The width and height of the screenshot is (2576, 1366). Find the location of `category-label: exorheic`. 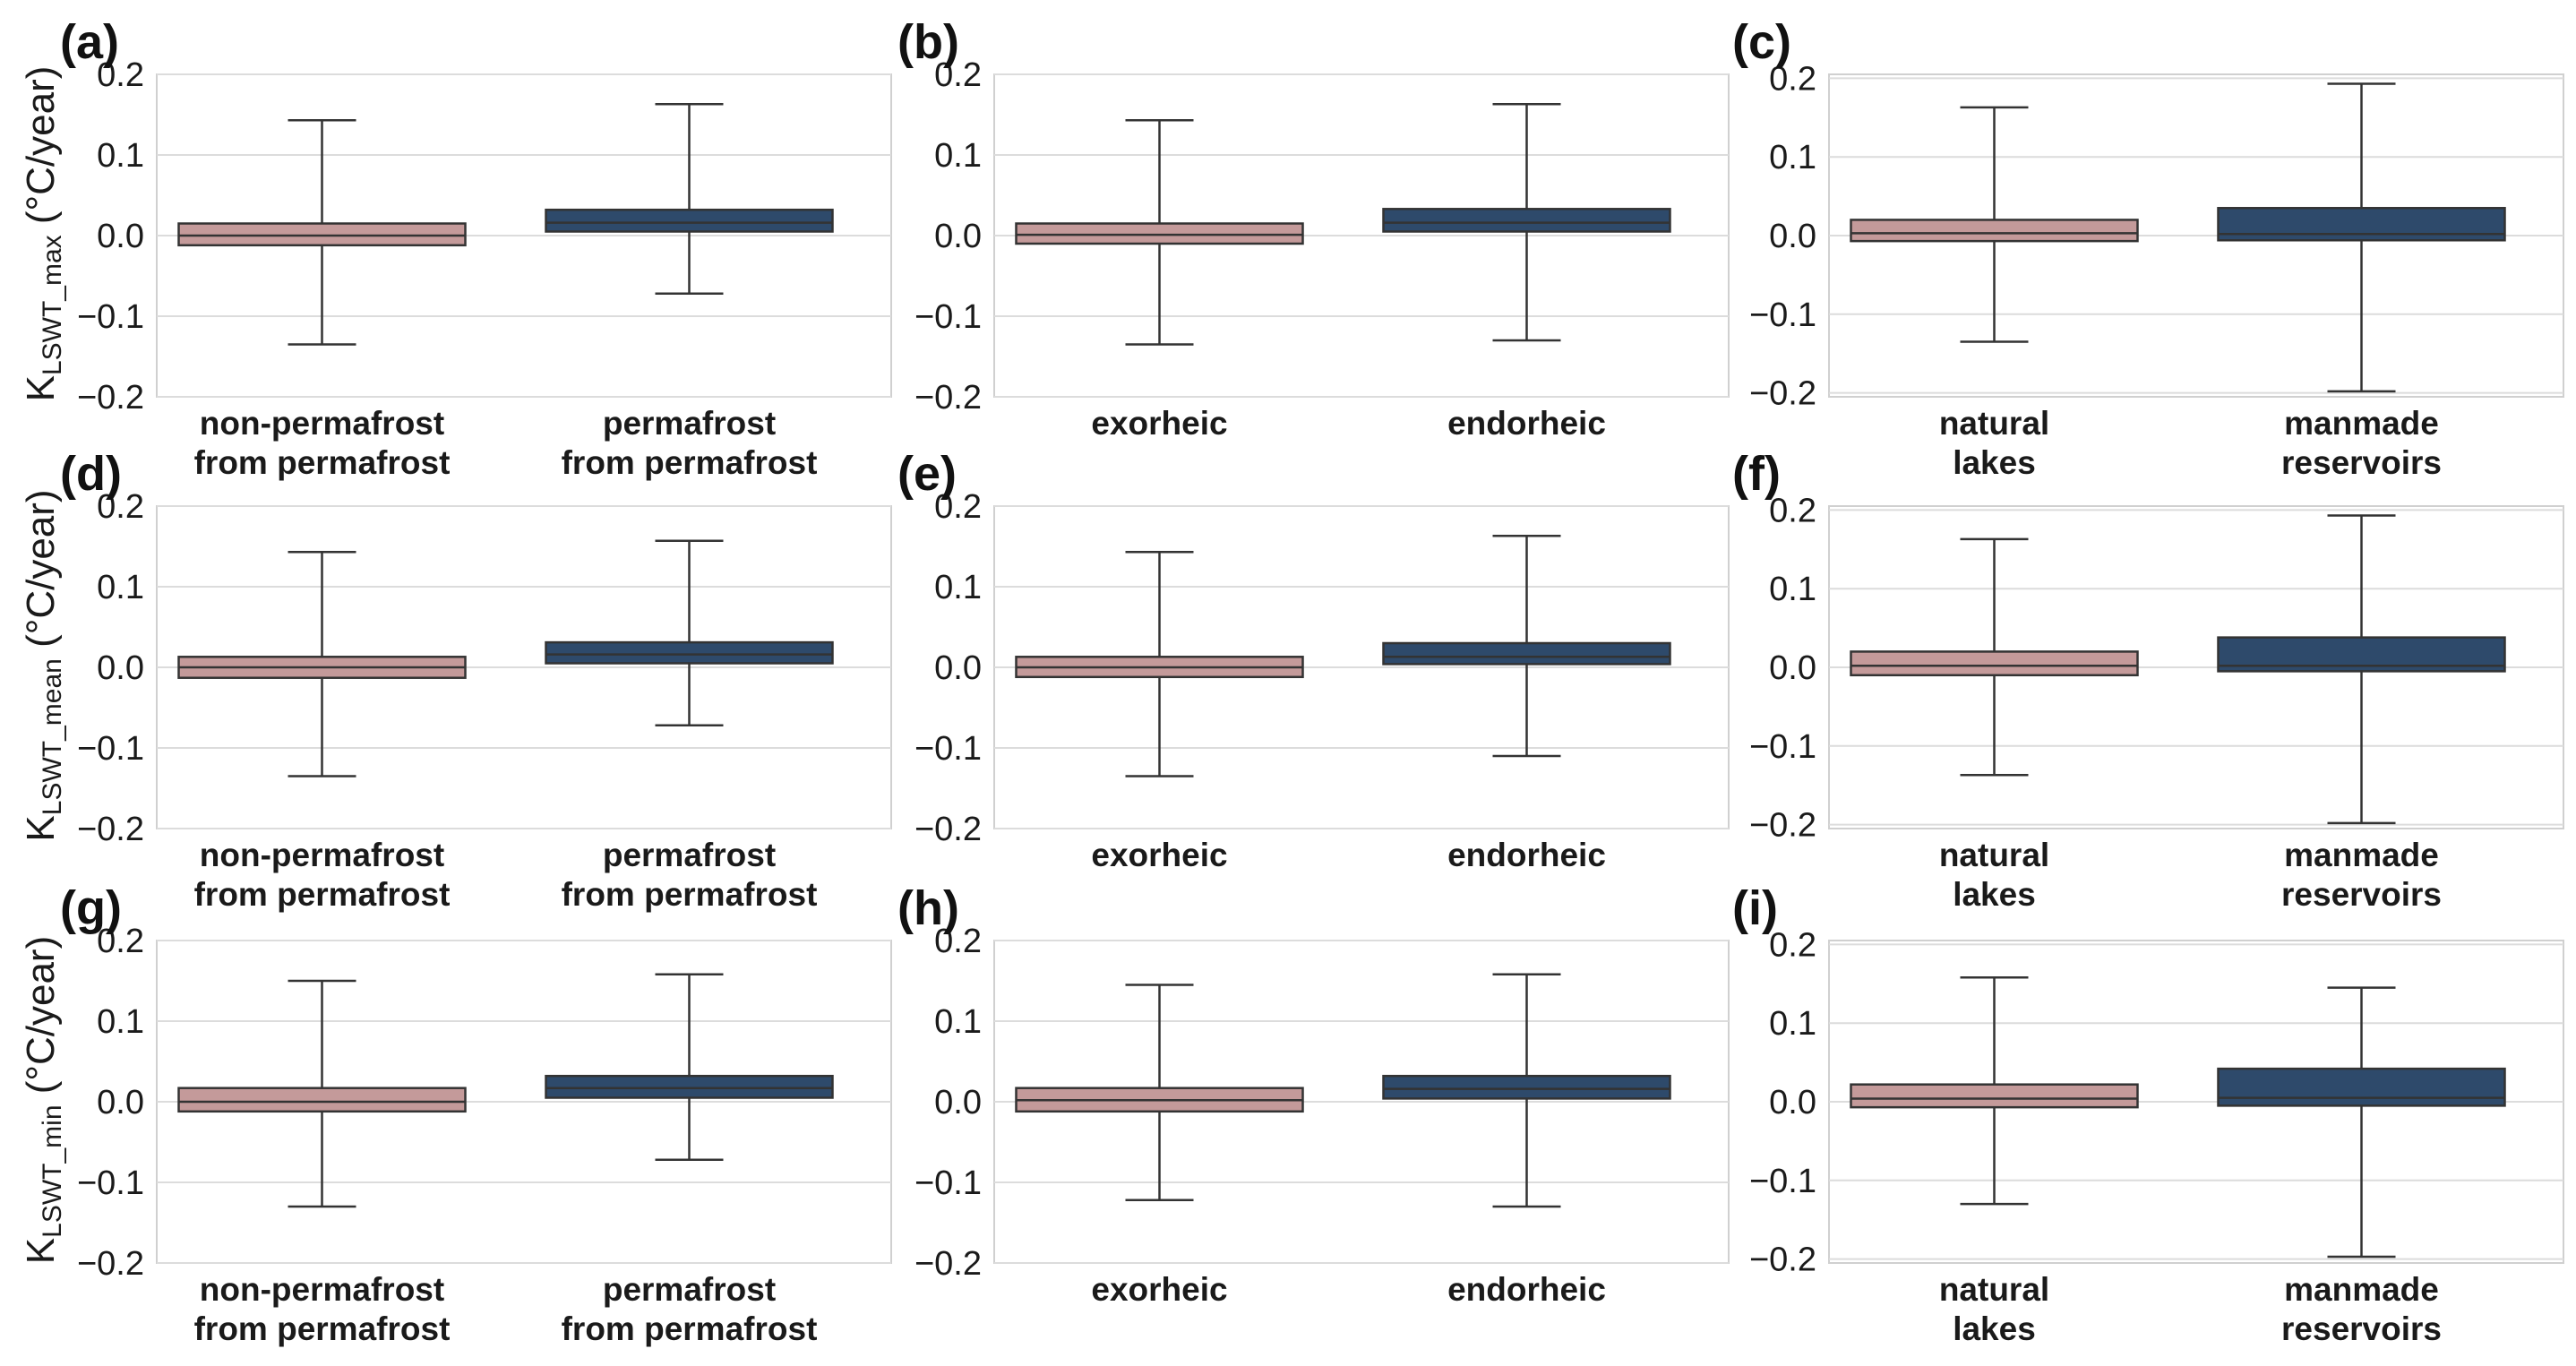

category-label: exorheic is located at coordinates (1159, 424).